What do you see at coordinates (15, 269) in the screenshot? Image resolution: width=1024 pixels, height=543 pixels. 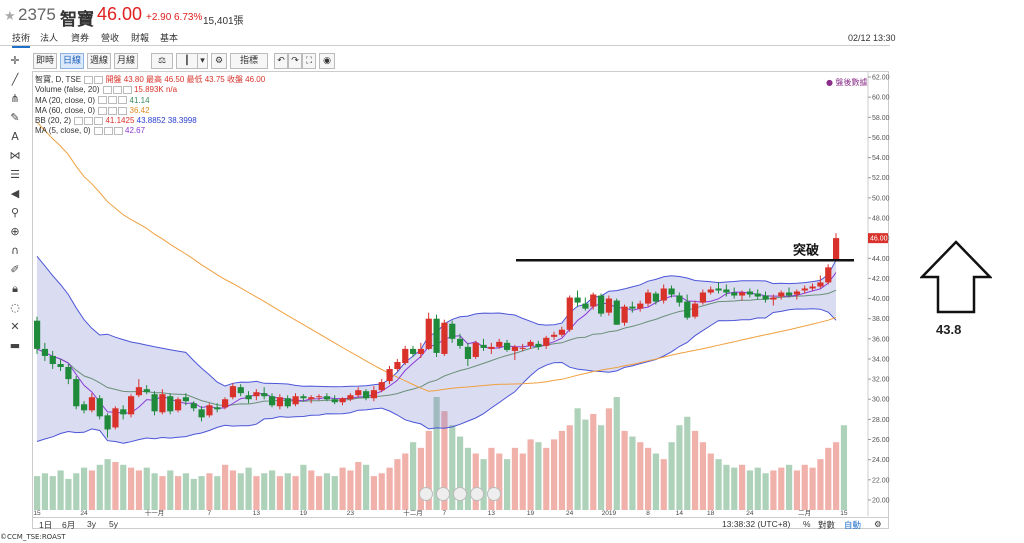 I see `ruler-icon: ✐` at bounding box center [15, 269].